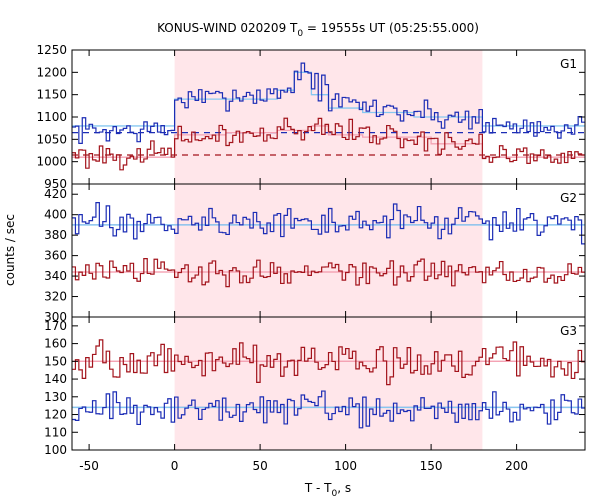  I want to click on y-tick-label: 1250, so click(51, 50).